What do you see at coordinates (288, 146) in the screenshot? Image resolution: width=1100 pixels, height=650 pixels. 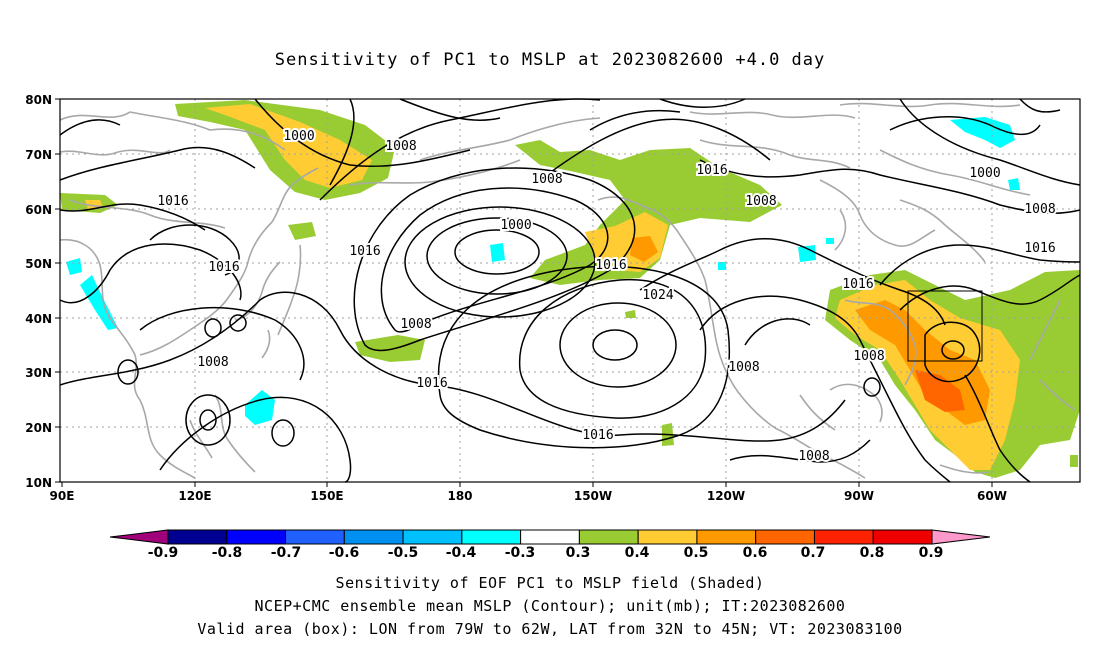 I see `shade-yellow-kamchatka` at bounding box center [288, 146].